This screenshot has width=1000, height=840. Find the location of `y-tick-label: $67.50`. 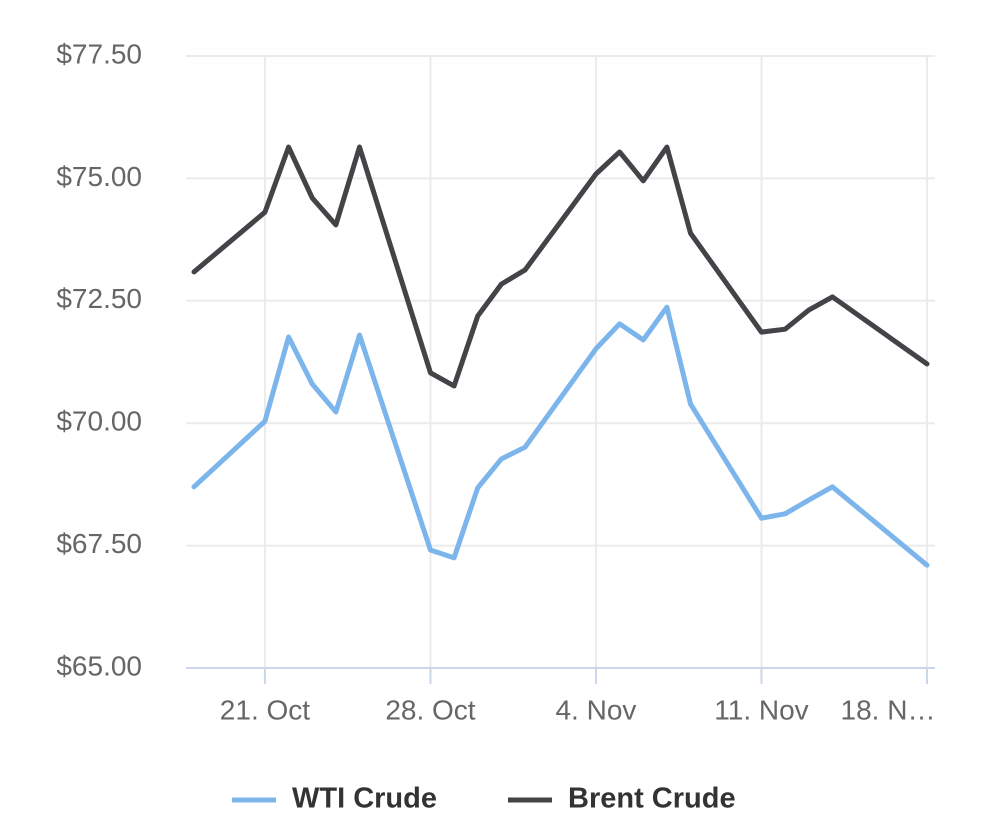

y-tick-label: $67.50 is located at coordinates (99, 543).